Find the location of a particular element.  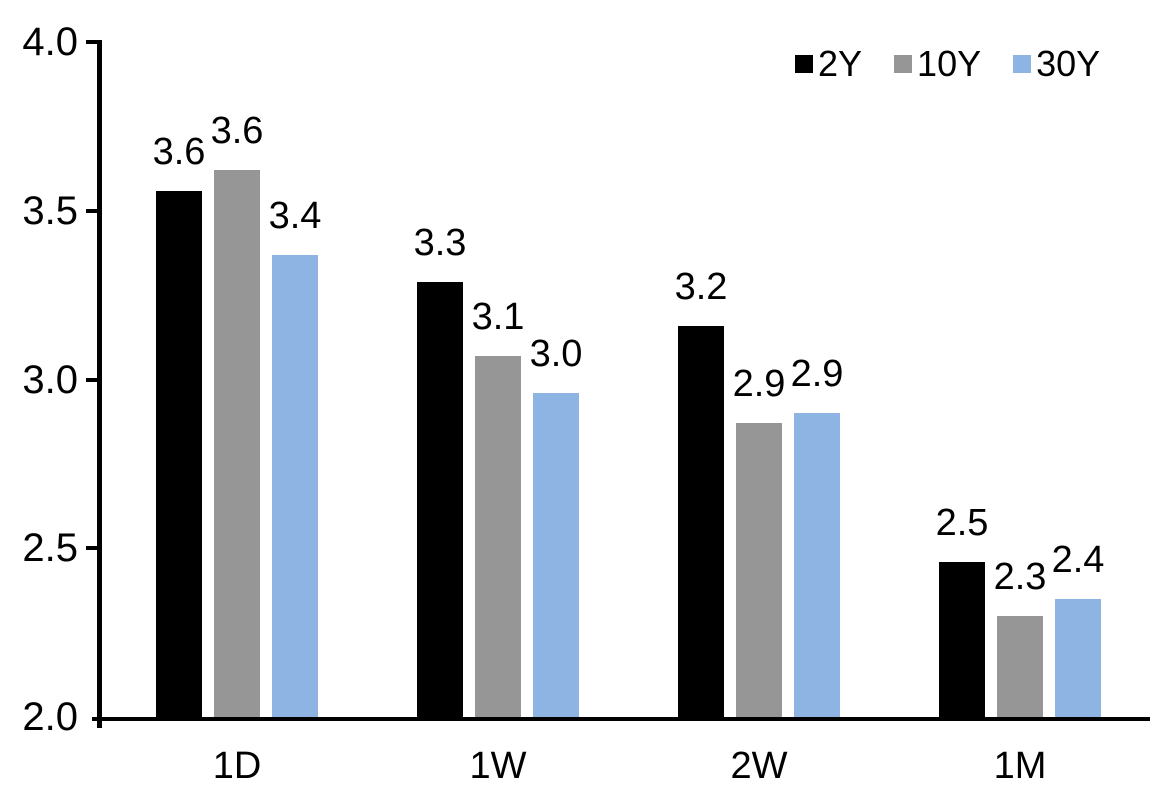

bar-value-label: 3.2 is located at coordinates (701, 286).